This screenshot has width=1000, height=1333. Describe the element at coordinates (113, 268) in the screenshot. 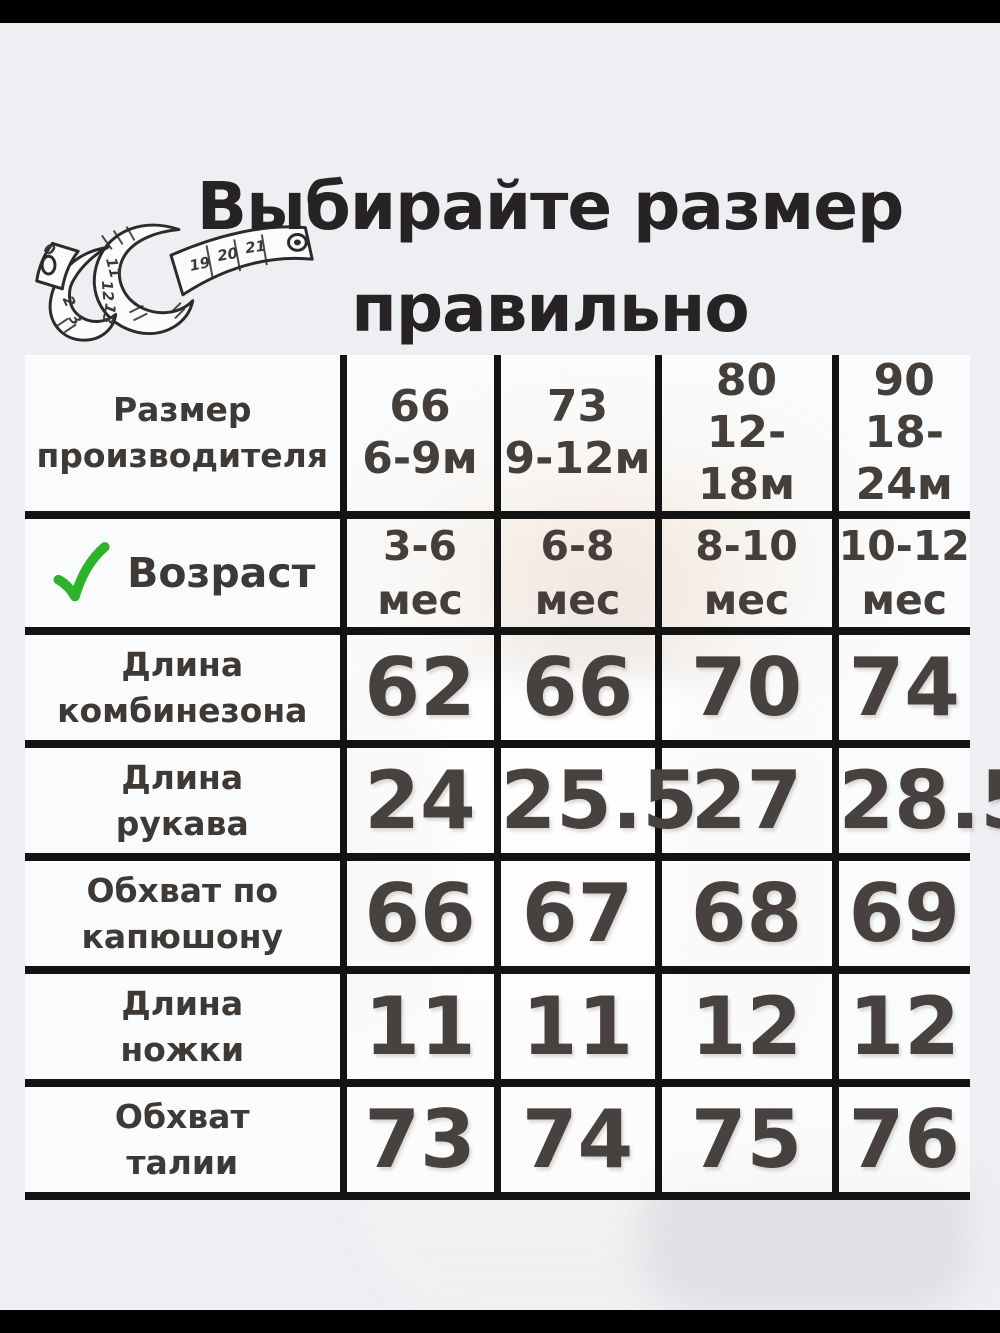

I see `tape-number: 11` at that location.